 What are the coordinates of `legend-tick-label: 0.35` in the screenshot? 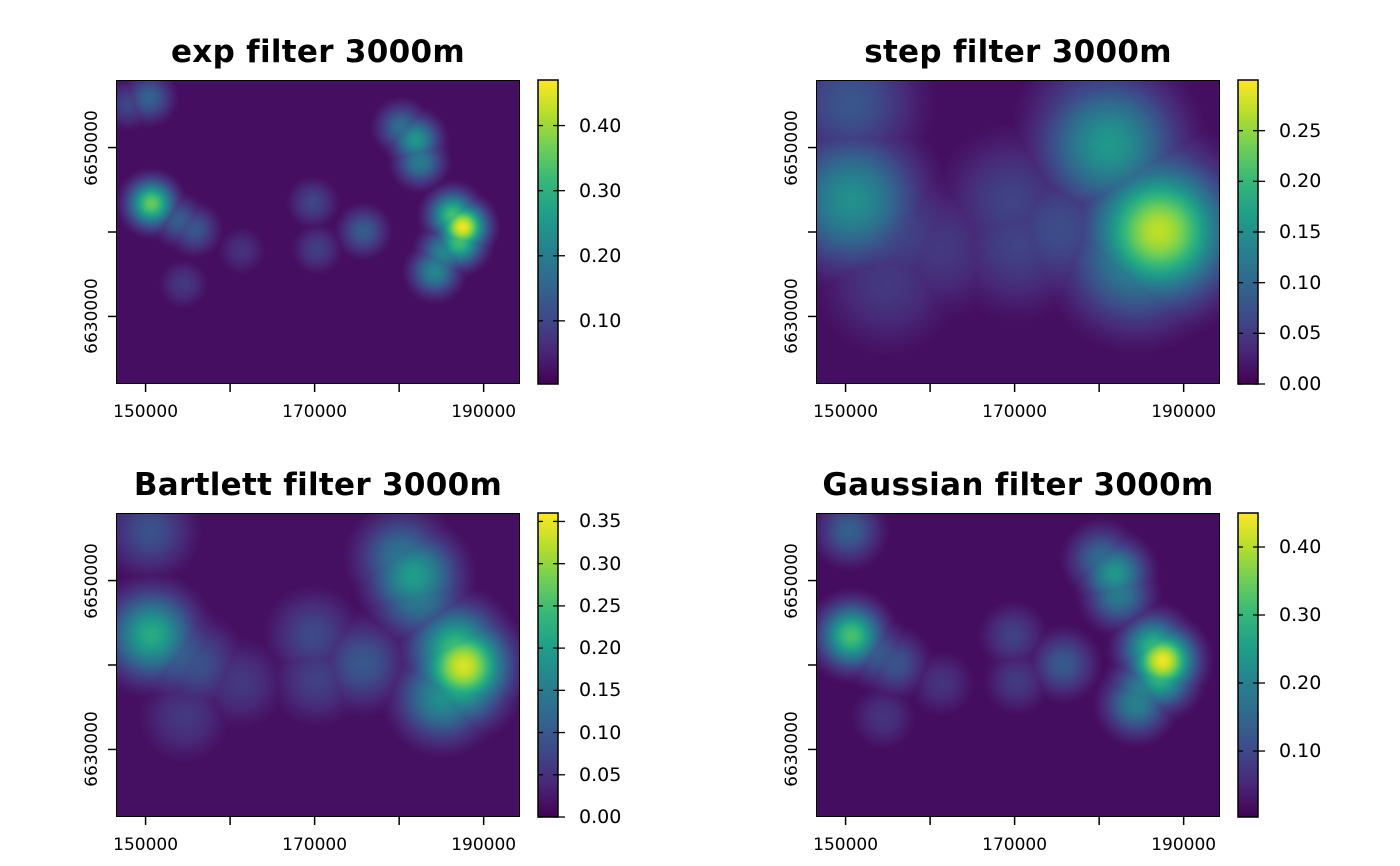 It's located at (600, 521).